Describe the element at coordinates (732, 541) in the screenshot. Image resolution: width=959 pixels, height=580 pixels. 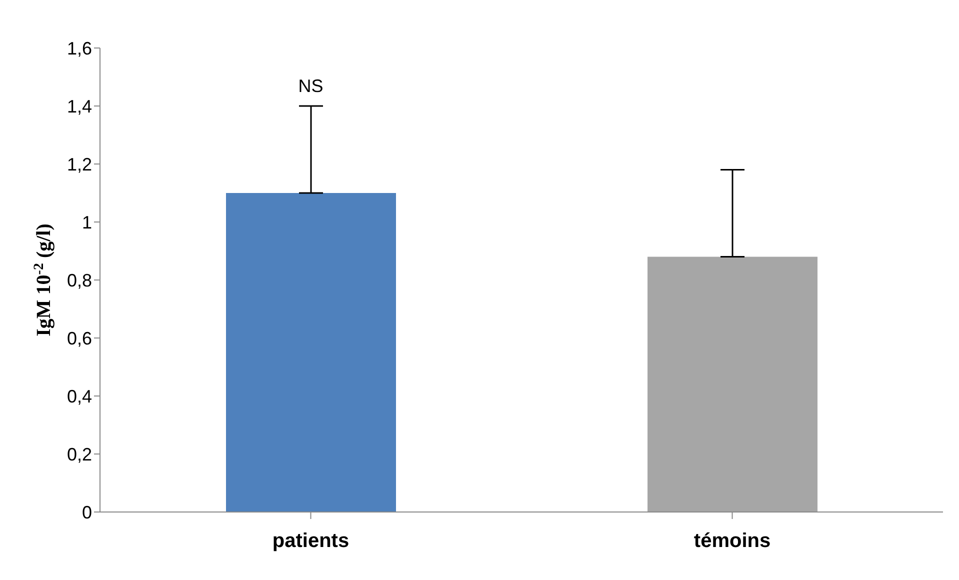
I see `x-tick-label: témoins` at that location.